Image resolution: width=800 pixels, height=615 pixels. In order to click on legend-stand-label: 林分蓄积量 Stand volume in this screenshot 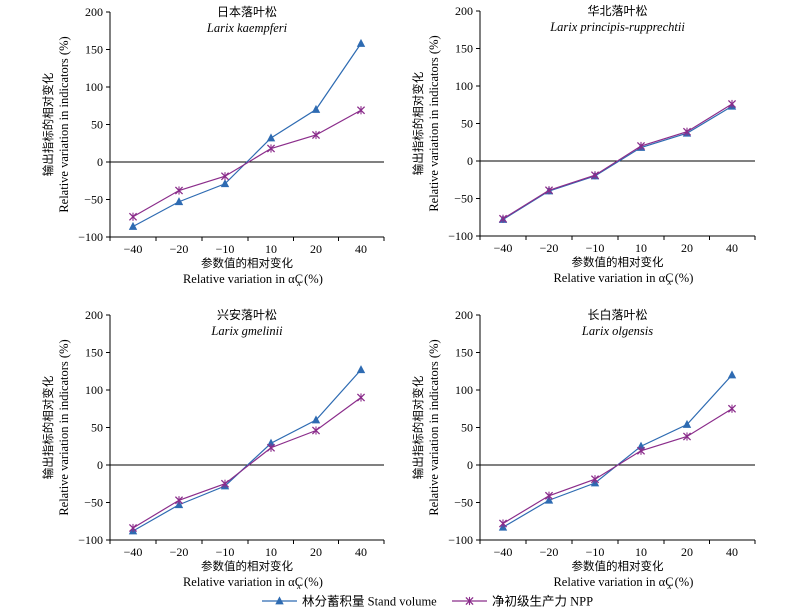, I will do `click(369, 602)`.